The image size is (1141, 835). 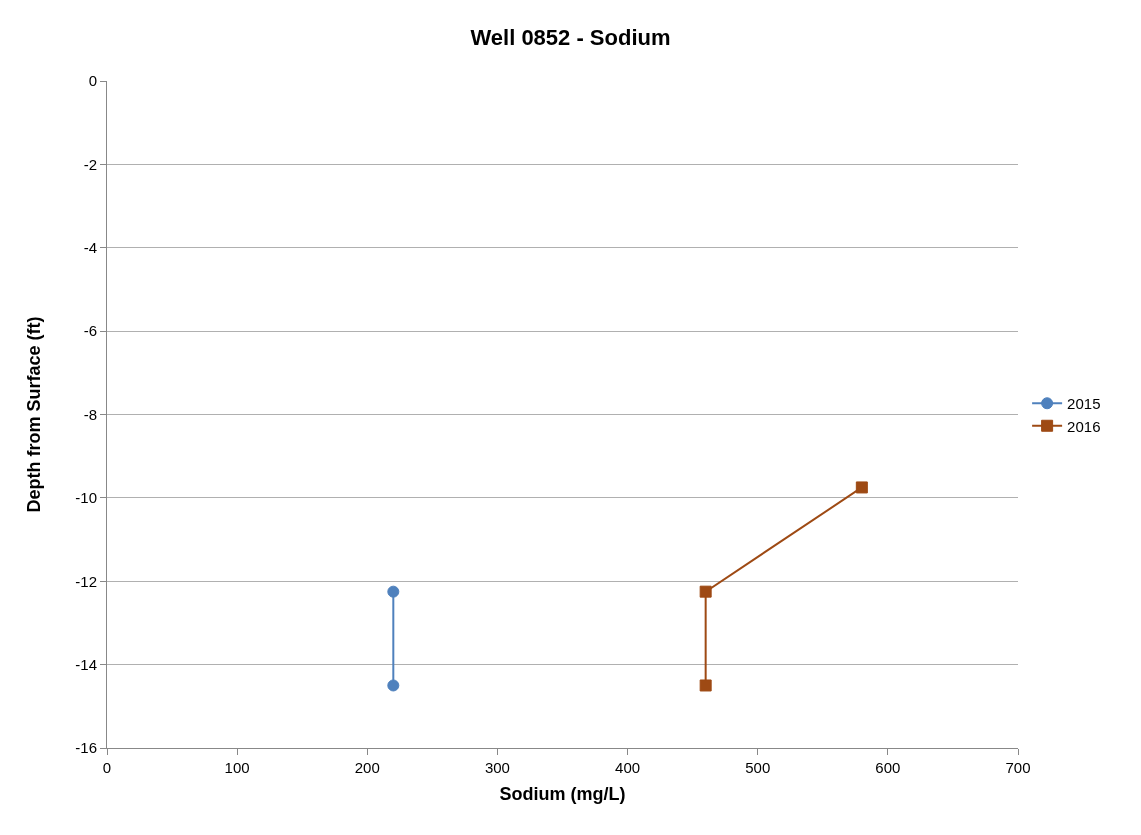 I want to click on x-tick-label: 0, so click(x=107, y=767).